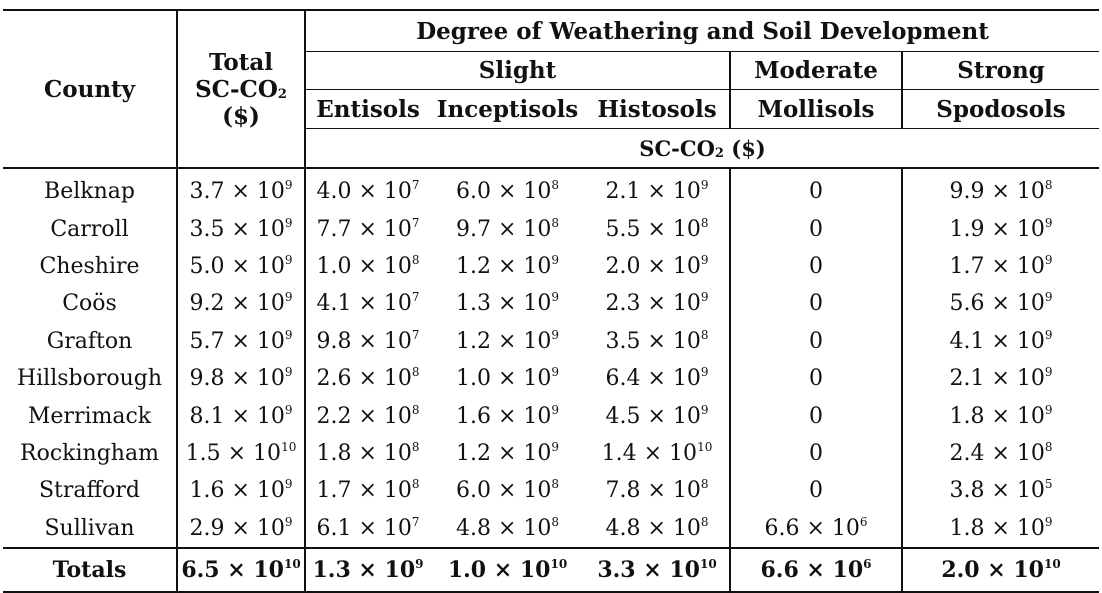 The image size is (1102, 593). Describe the element at coordinates (334, 491) in the screenshot. I see `value-mantissa: 1.7` at that location.